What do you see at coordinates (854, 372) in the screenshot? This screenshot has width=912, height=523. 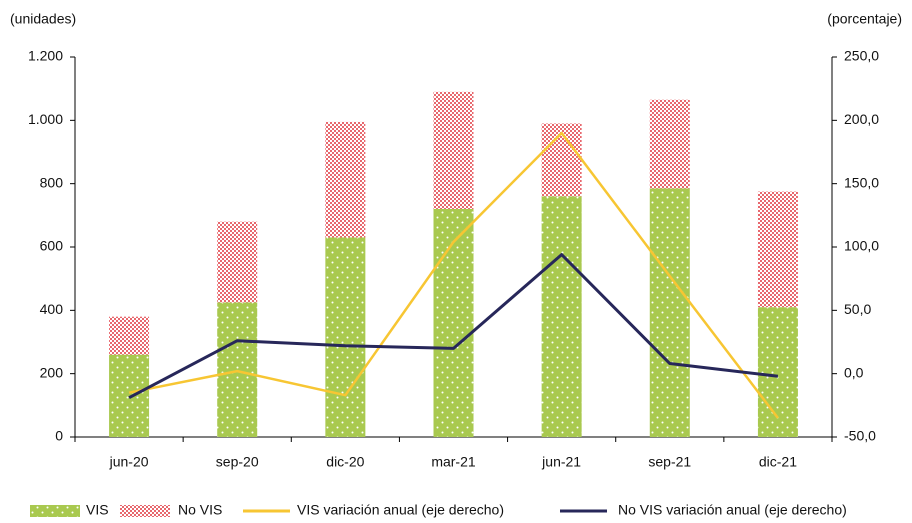 I see `y2-tick-label: 0,0` at bounding box center [854, 372].